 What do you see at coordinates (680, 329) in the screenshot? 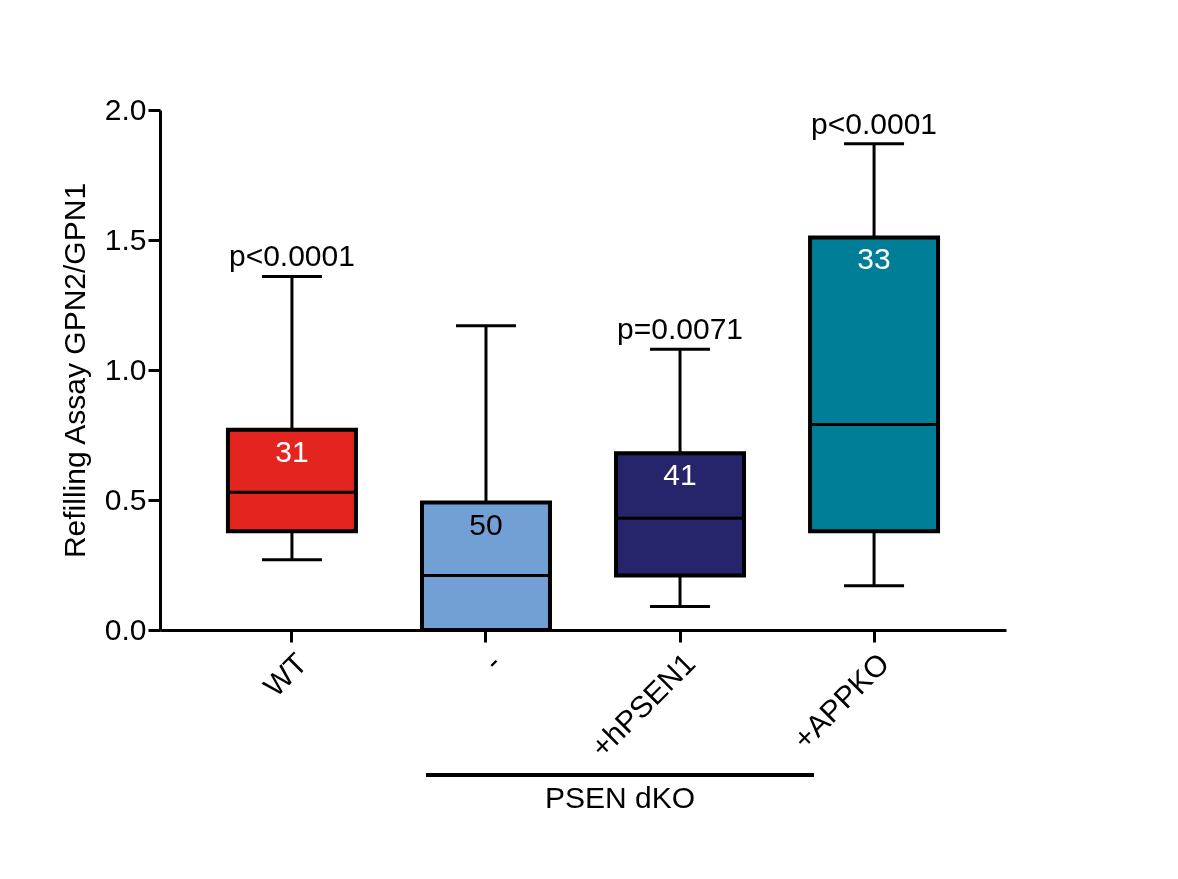
I see `annotation: p=0.0071` at bounding box center [680, 329].